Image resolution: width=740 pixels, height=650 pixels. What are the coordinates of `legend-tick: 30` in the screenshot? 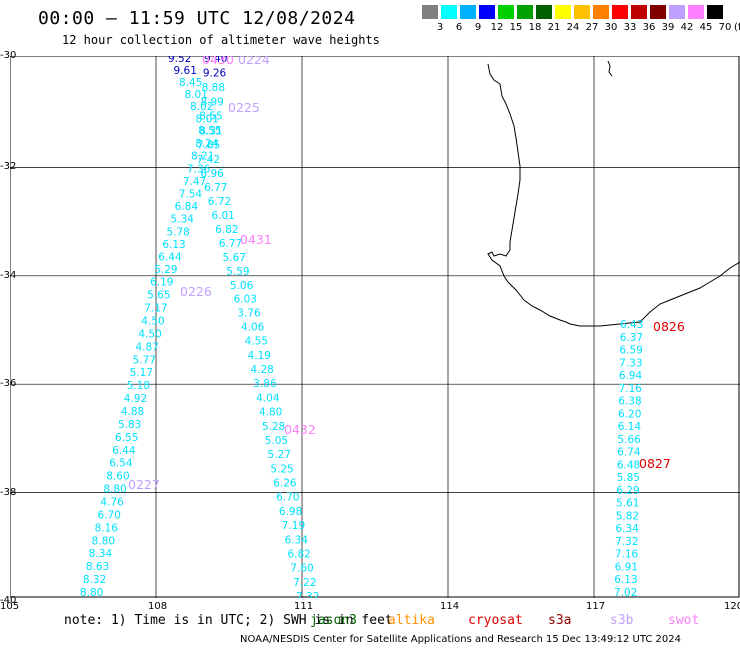 It's located at (611, 27).